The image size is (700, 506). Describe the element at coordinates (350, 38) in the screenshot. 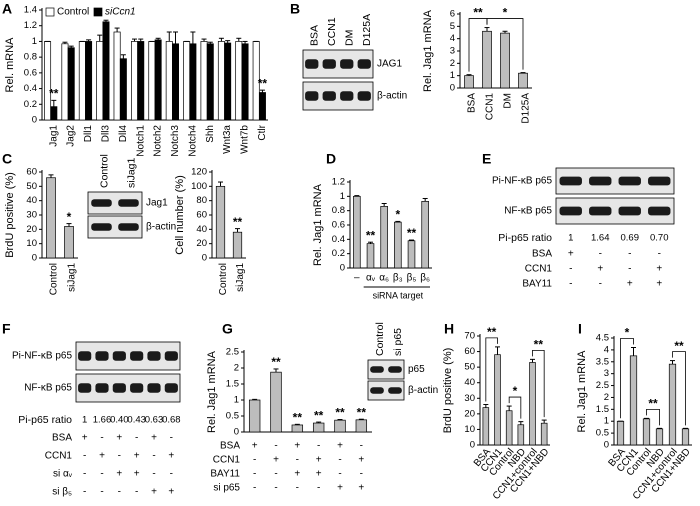

I see `lane-label: DM` at that location.